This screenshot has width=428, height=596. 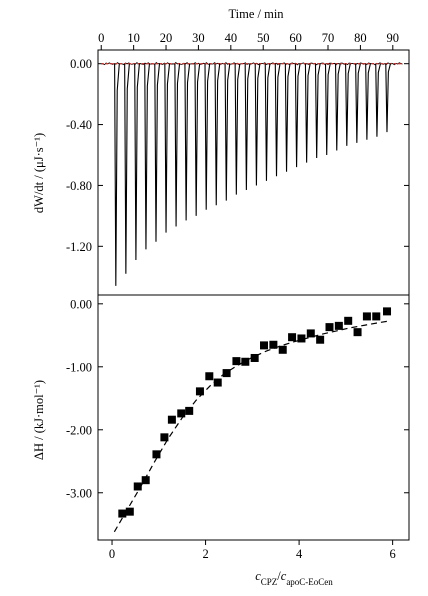 I want to click on top-tick-label: 40, so click(x=231, y=38).